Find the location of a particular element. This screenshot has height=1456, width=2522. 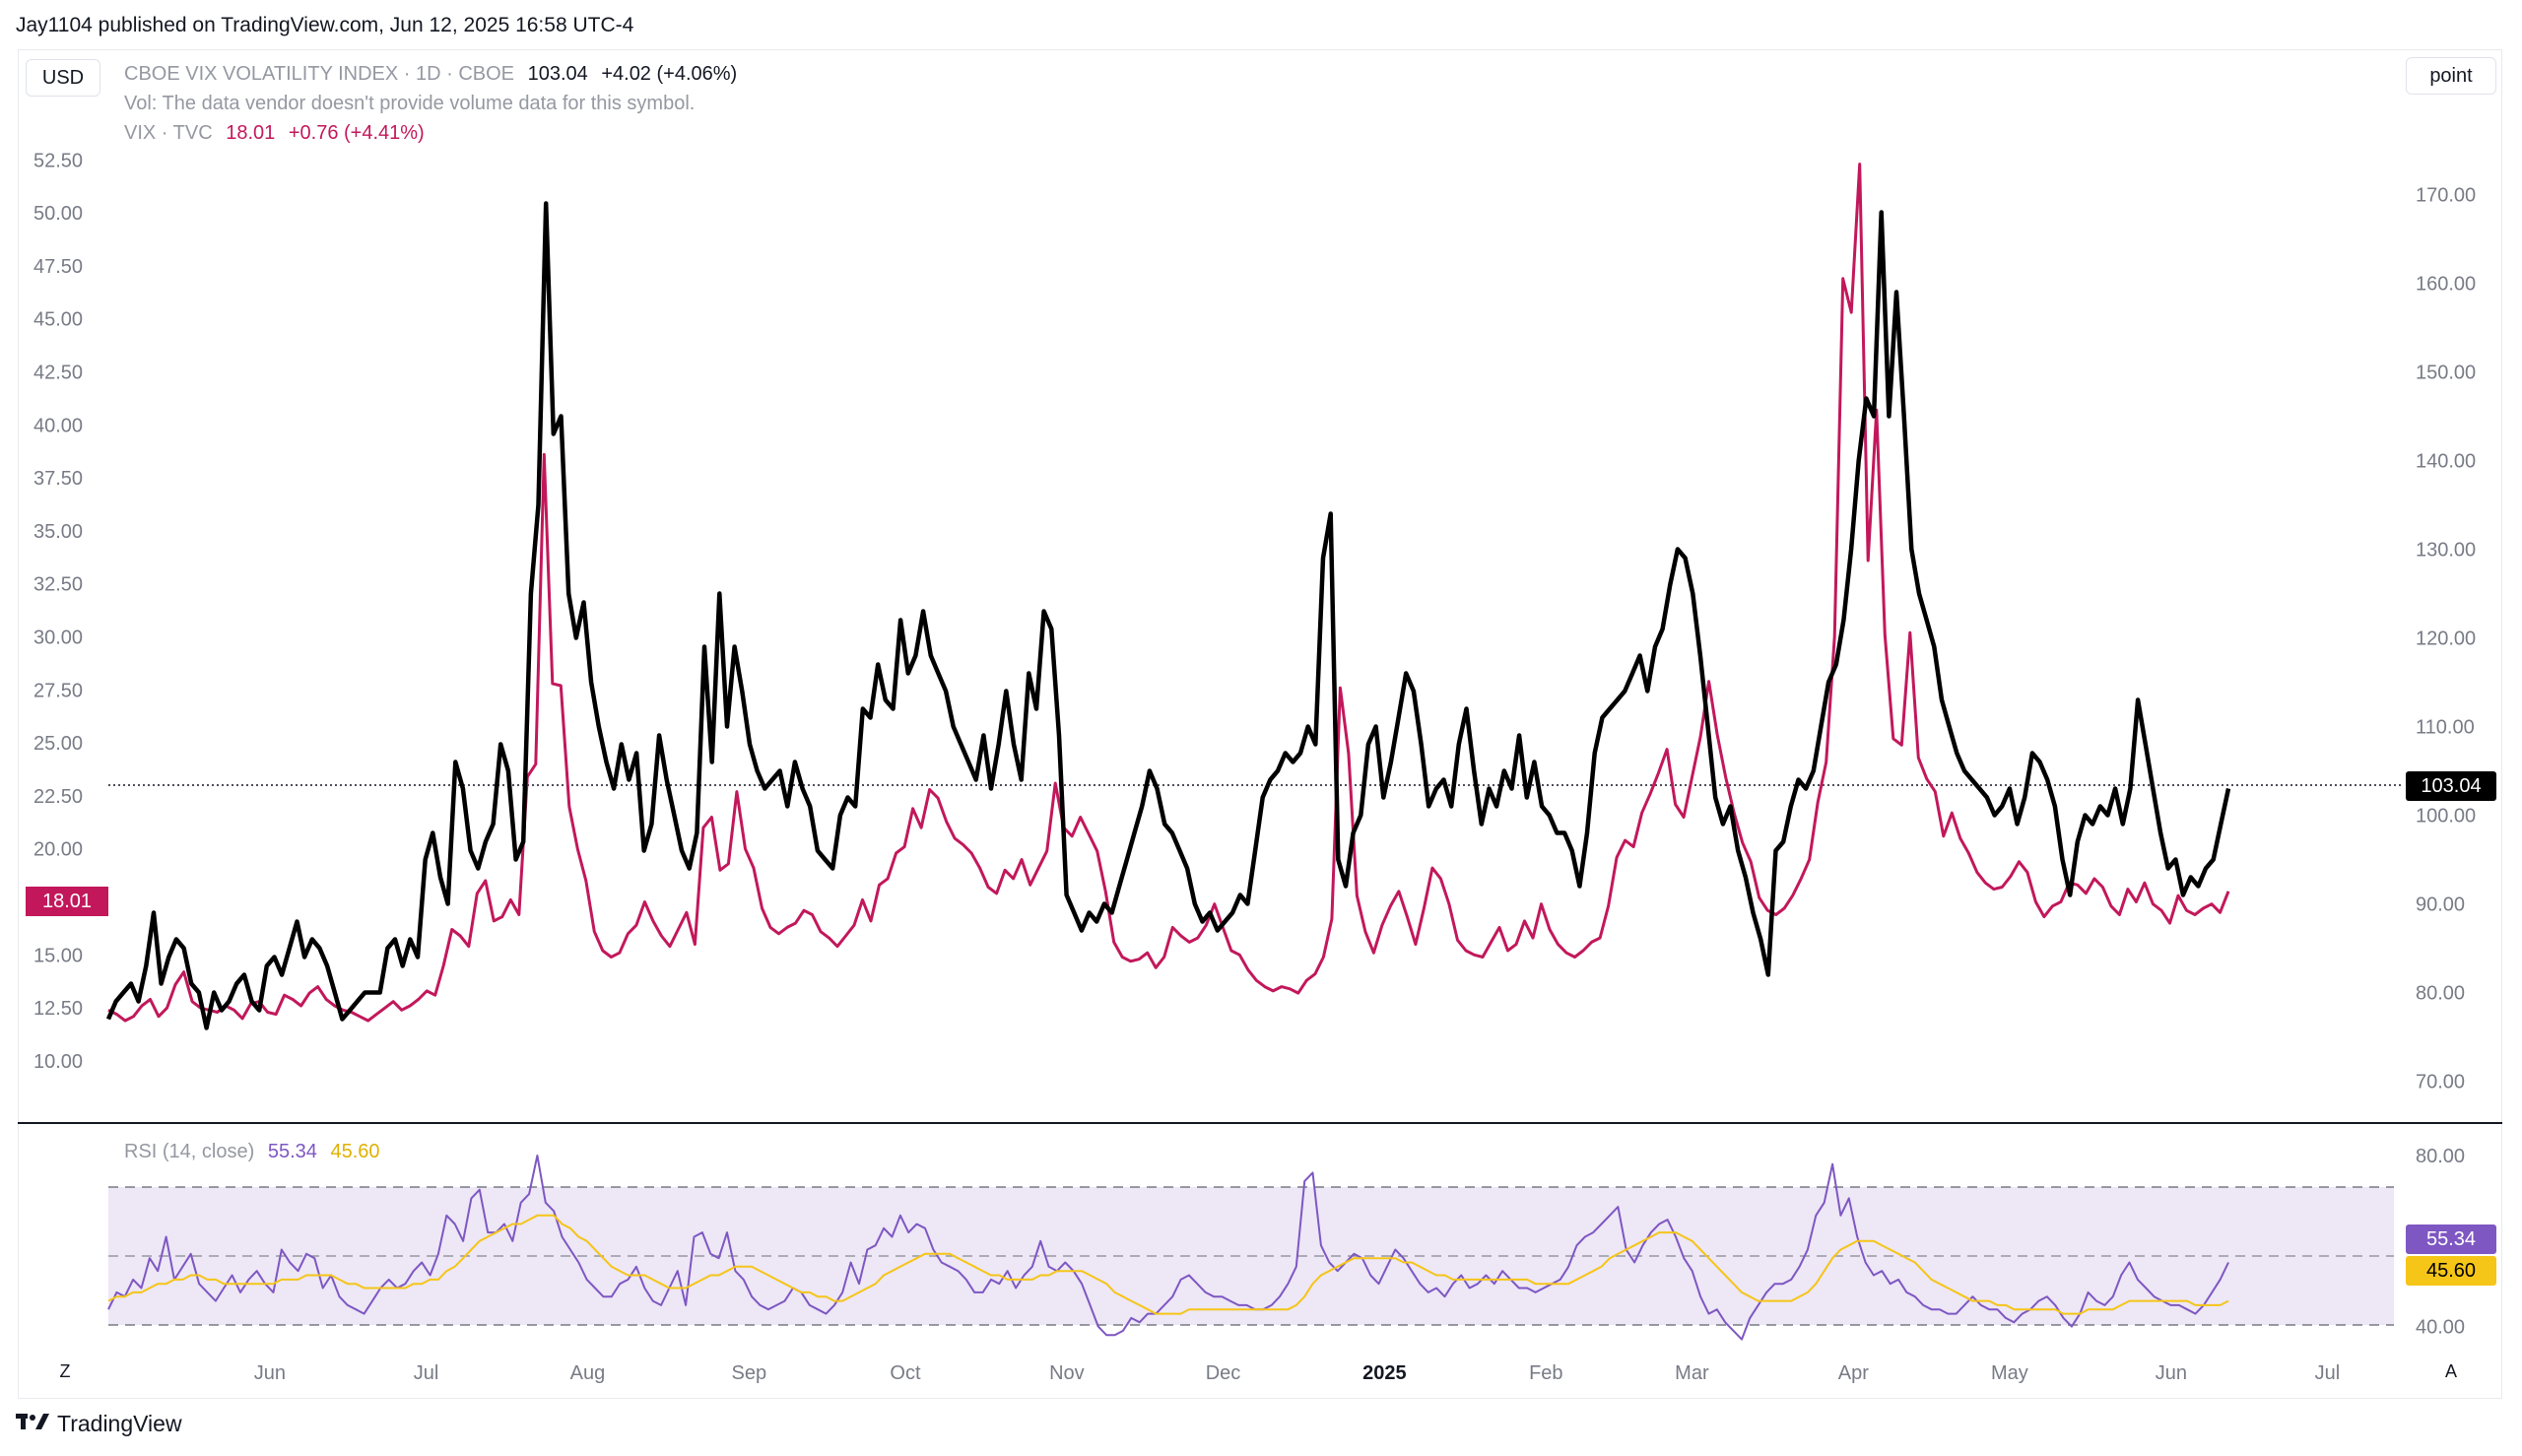

overlay-value: 18.01 is located at coordinates (251, 133).